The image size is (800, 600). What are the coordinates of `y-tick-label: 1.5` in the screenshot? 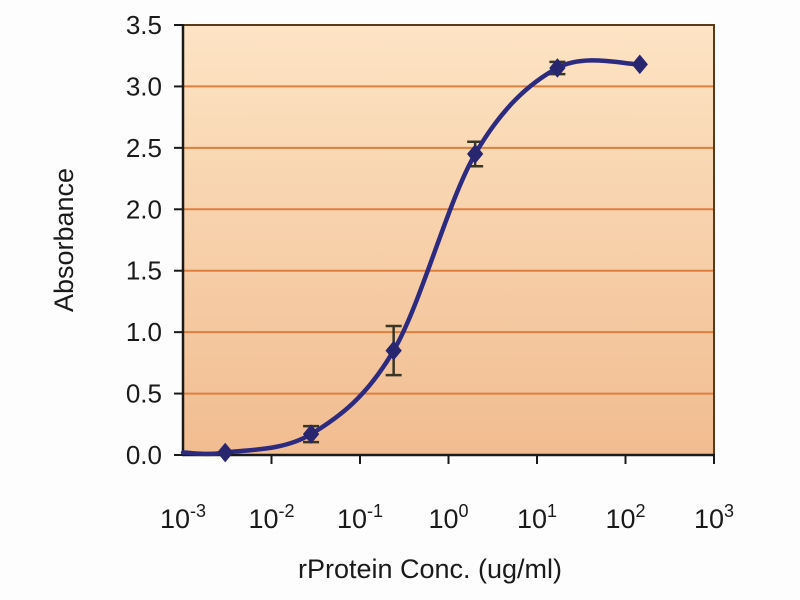 It's located at (144, 271).